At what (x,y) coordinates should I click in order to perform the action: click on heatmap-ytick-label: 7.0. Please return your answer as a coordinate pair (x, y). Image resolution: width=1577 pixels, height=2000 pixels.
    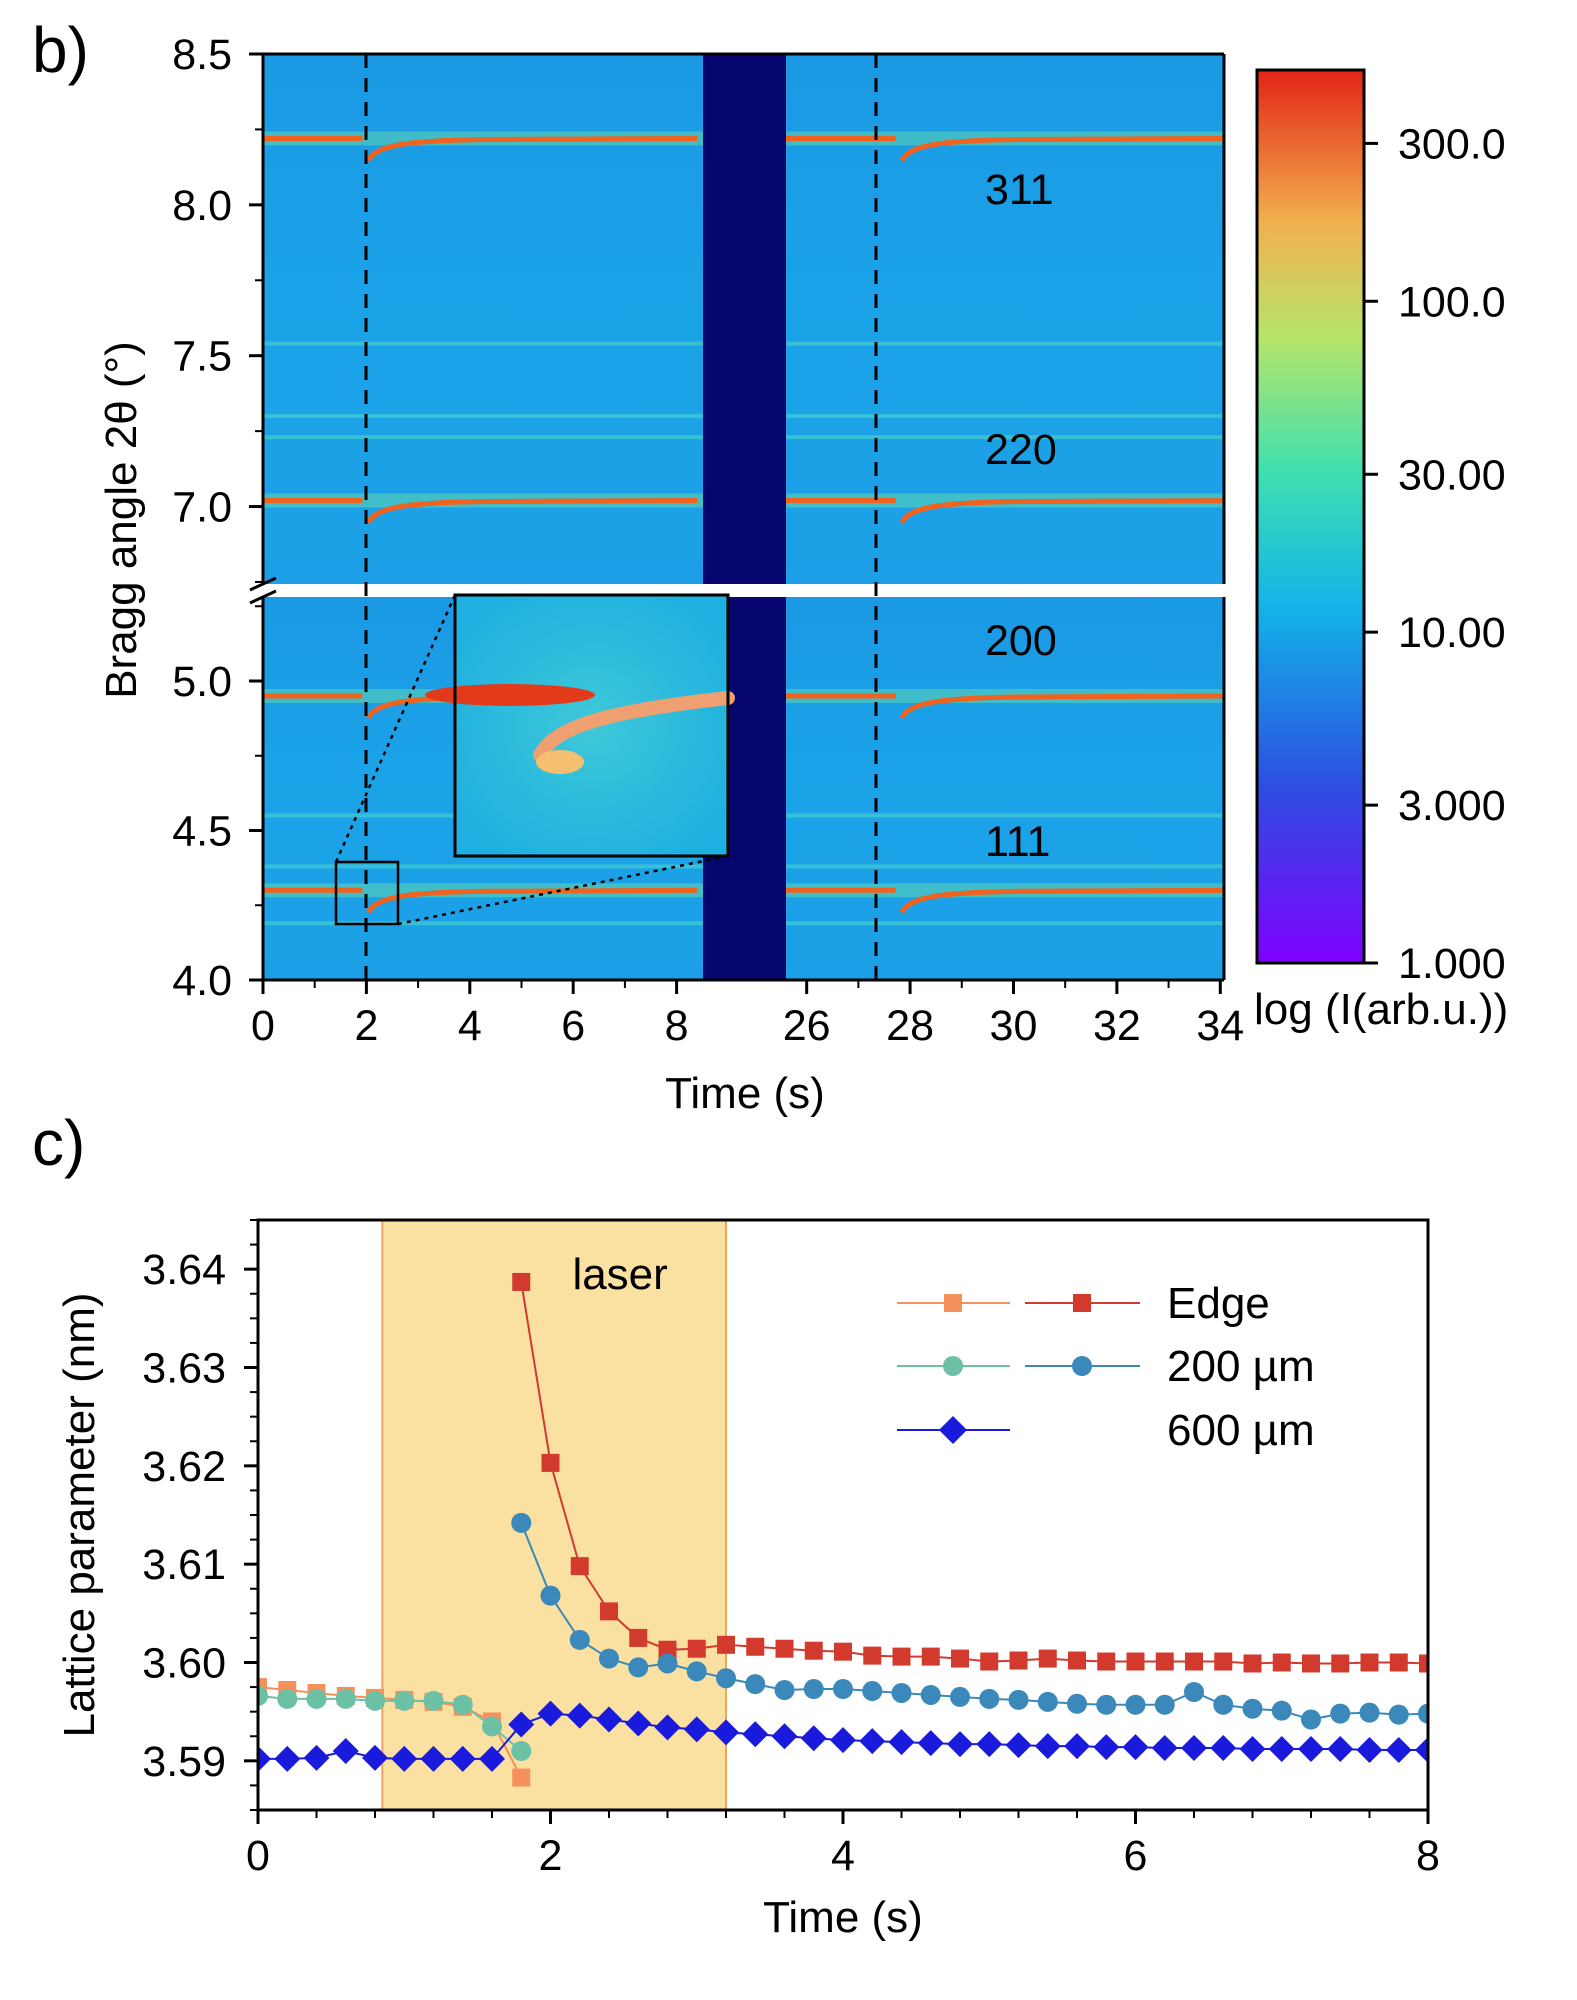
    Looking at the image, I should click on (202, 508).